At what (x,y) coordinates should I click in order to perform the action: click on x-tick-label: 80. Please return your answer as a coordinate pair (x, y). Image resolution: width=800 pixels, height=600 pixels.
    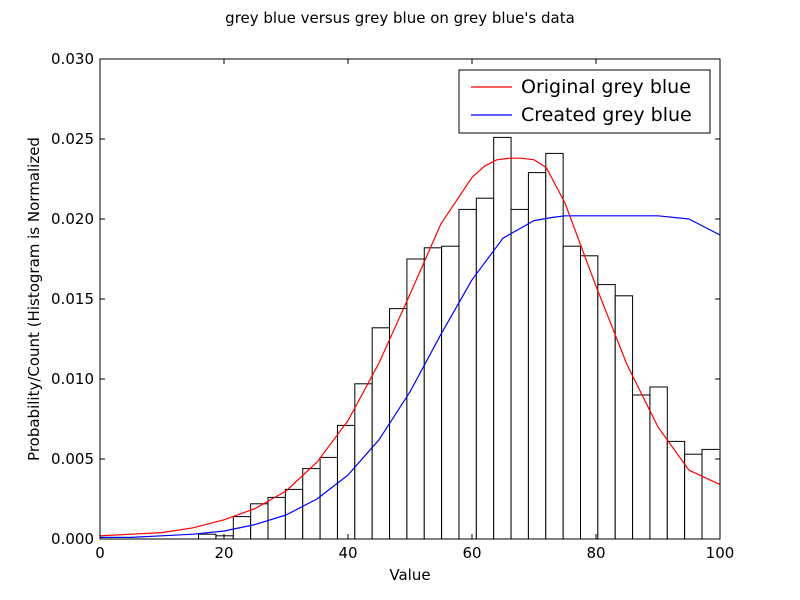
    Looking at the image, I should click on (595, 553).